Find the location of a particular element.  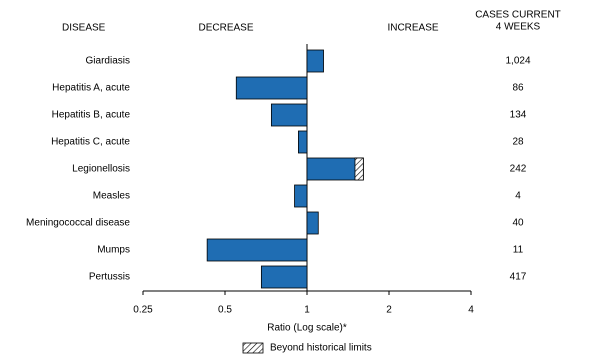

case-count: 40 is located at coordinates (518, 223).